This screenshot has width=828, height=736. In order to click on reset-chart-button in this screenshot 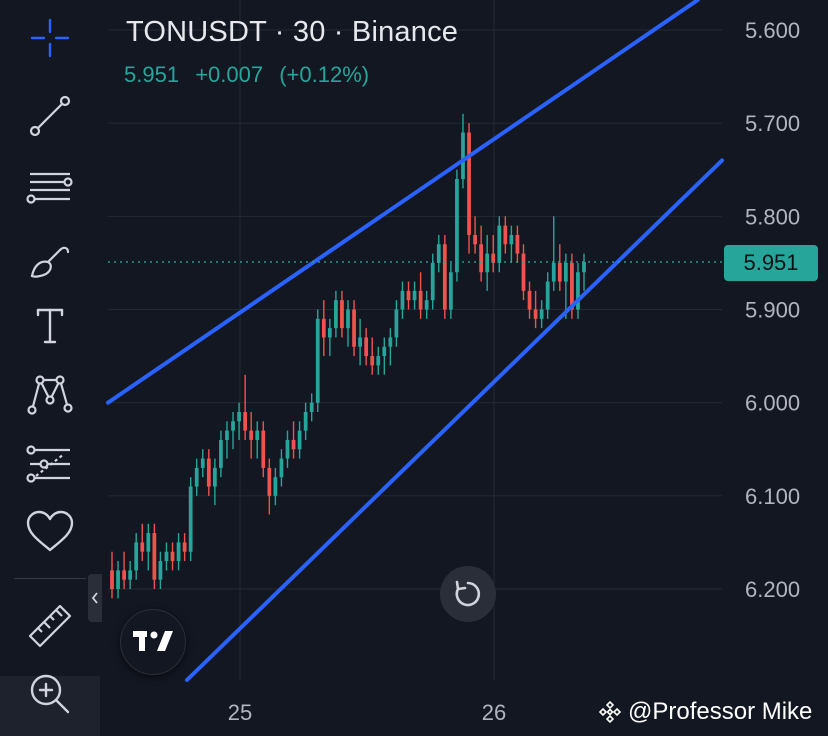, I will do `click(468, 594)`.